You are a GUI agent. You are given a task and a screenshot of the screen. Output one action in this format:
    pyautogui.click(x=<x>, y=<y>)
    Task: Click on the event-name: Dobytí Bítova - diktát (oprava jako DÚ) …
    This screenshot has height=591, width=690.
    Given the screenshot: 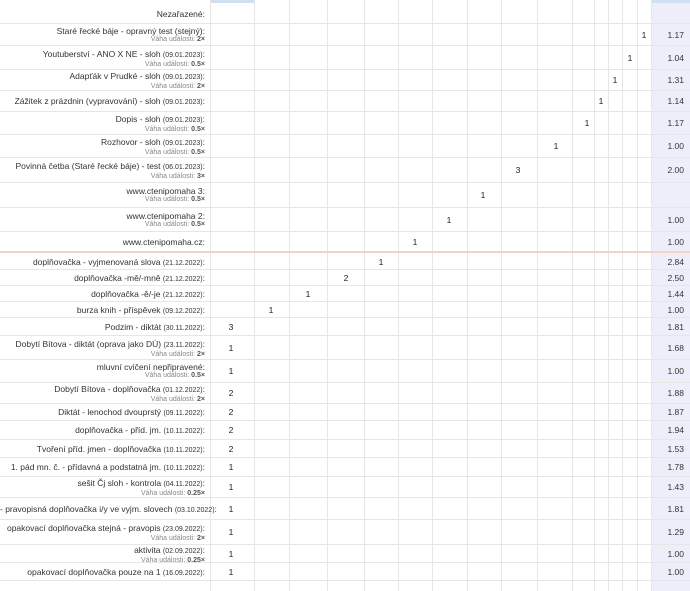 What is the action you would take?
    pyautogui.click(x=110, y=343)
    